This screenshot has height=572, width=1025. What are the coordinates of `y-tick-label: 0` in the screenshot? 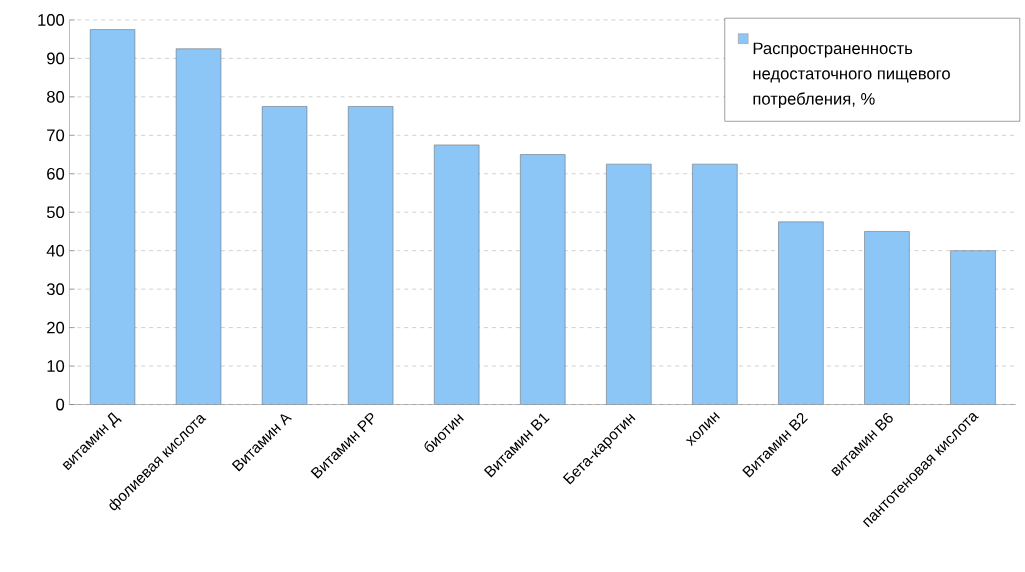 It's located at (60, 404).